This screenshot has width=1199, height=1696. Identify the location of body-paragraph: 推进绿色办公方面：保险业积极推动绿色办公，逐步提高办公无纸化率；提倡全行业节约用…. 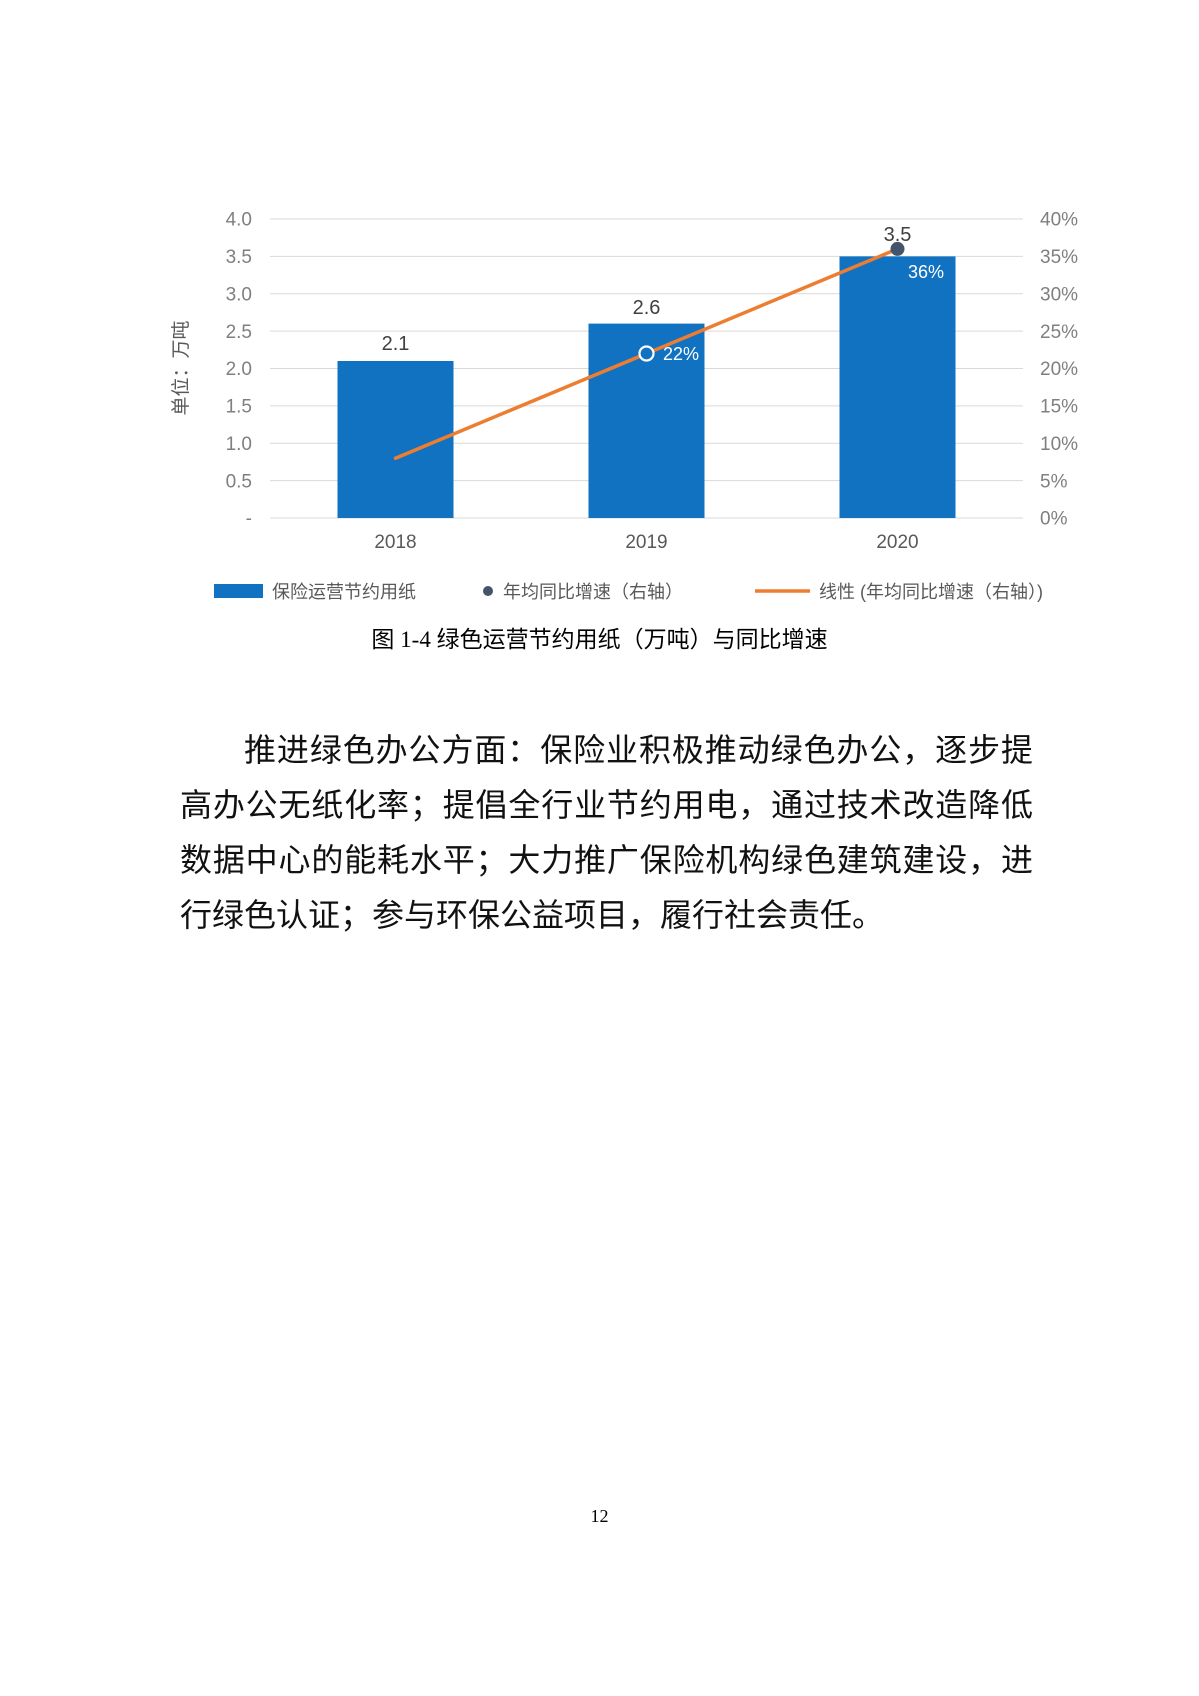
(606, 832).